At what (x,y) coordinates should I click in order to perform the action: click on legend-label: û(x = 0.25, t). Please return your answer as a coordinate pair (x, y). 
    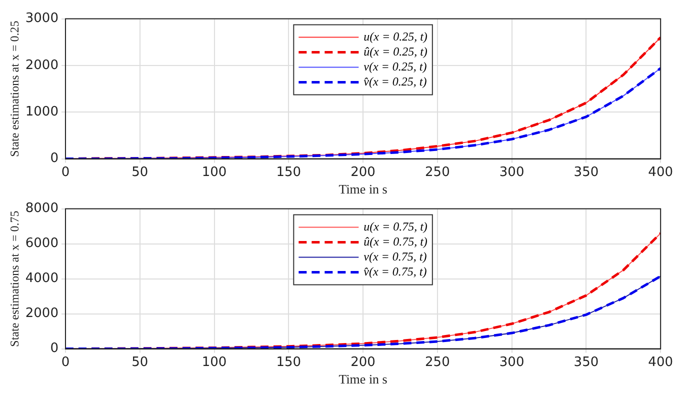
    Looking at the image, I should click on (396, 51).